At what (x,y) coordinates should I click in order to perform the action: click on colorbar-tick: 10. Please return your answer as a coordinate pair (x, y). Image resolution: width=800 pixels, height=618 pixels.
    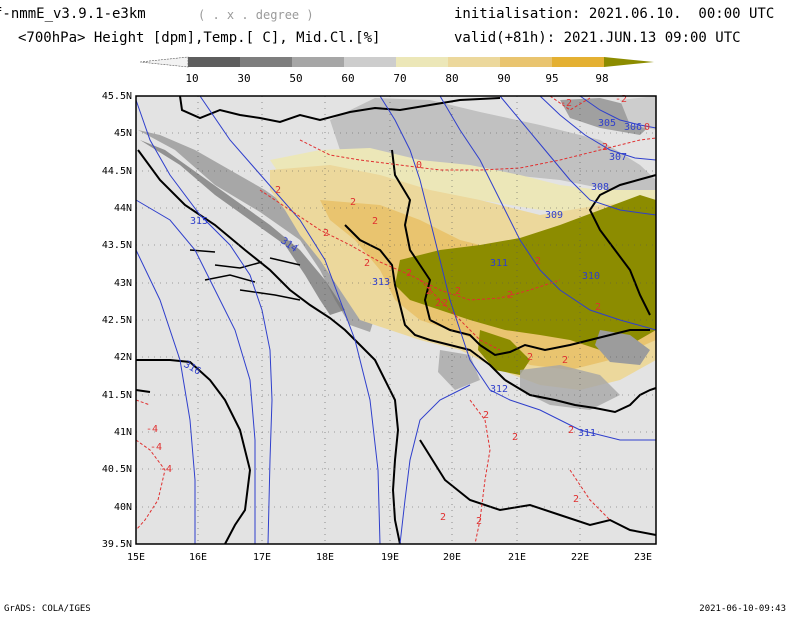
    Looking at the image, I should click on (191, 78).